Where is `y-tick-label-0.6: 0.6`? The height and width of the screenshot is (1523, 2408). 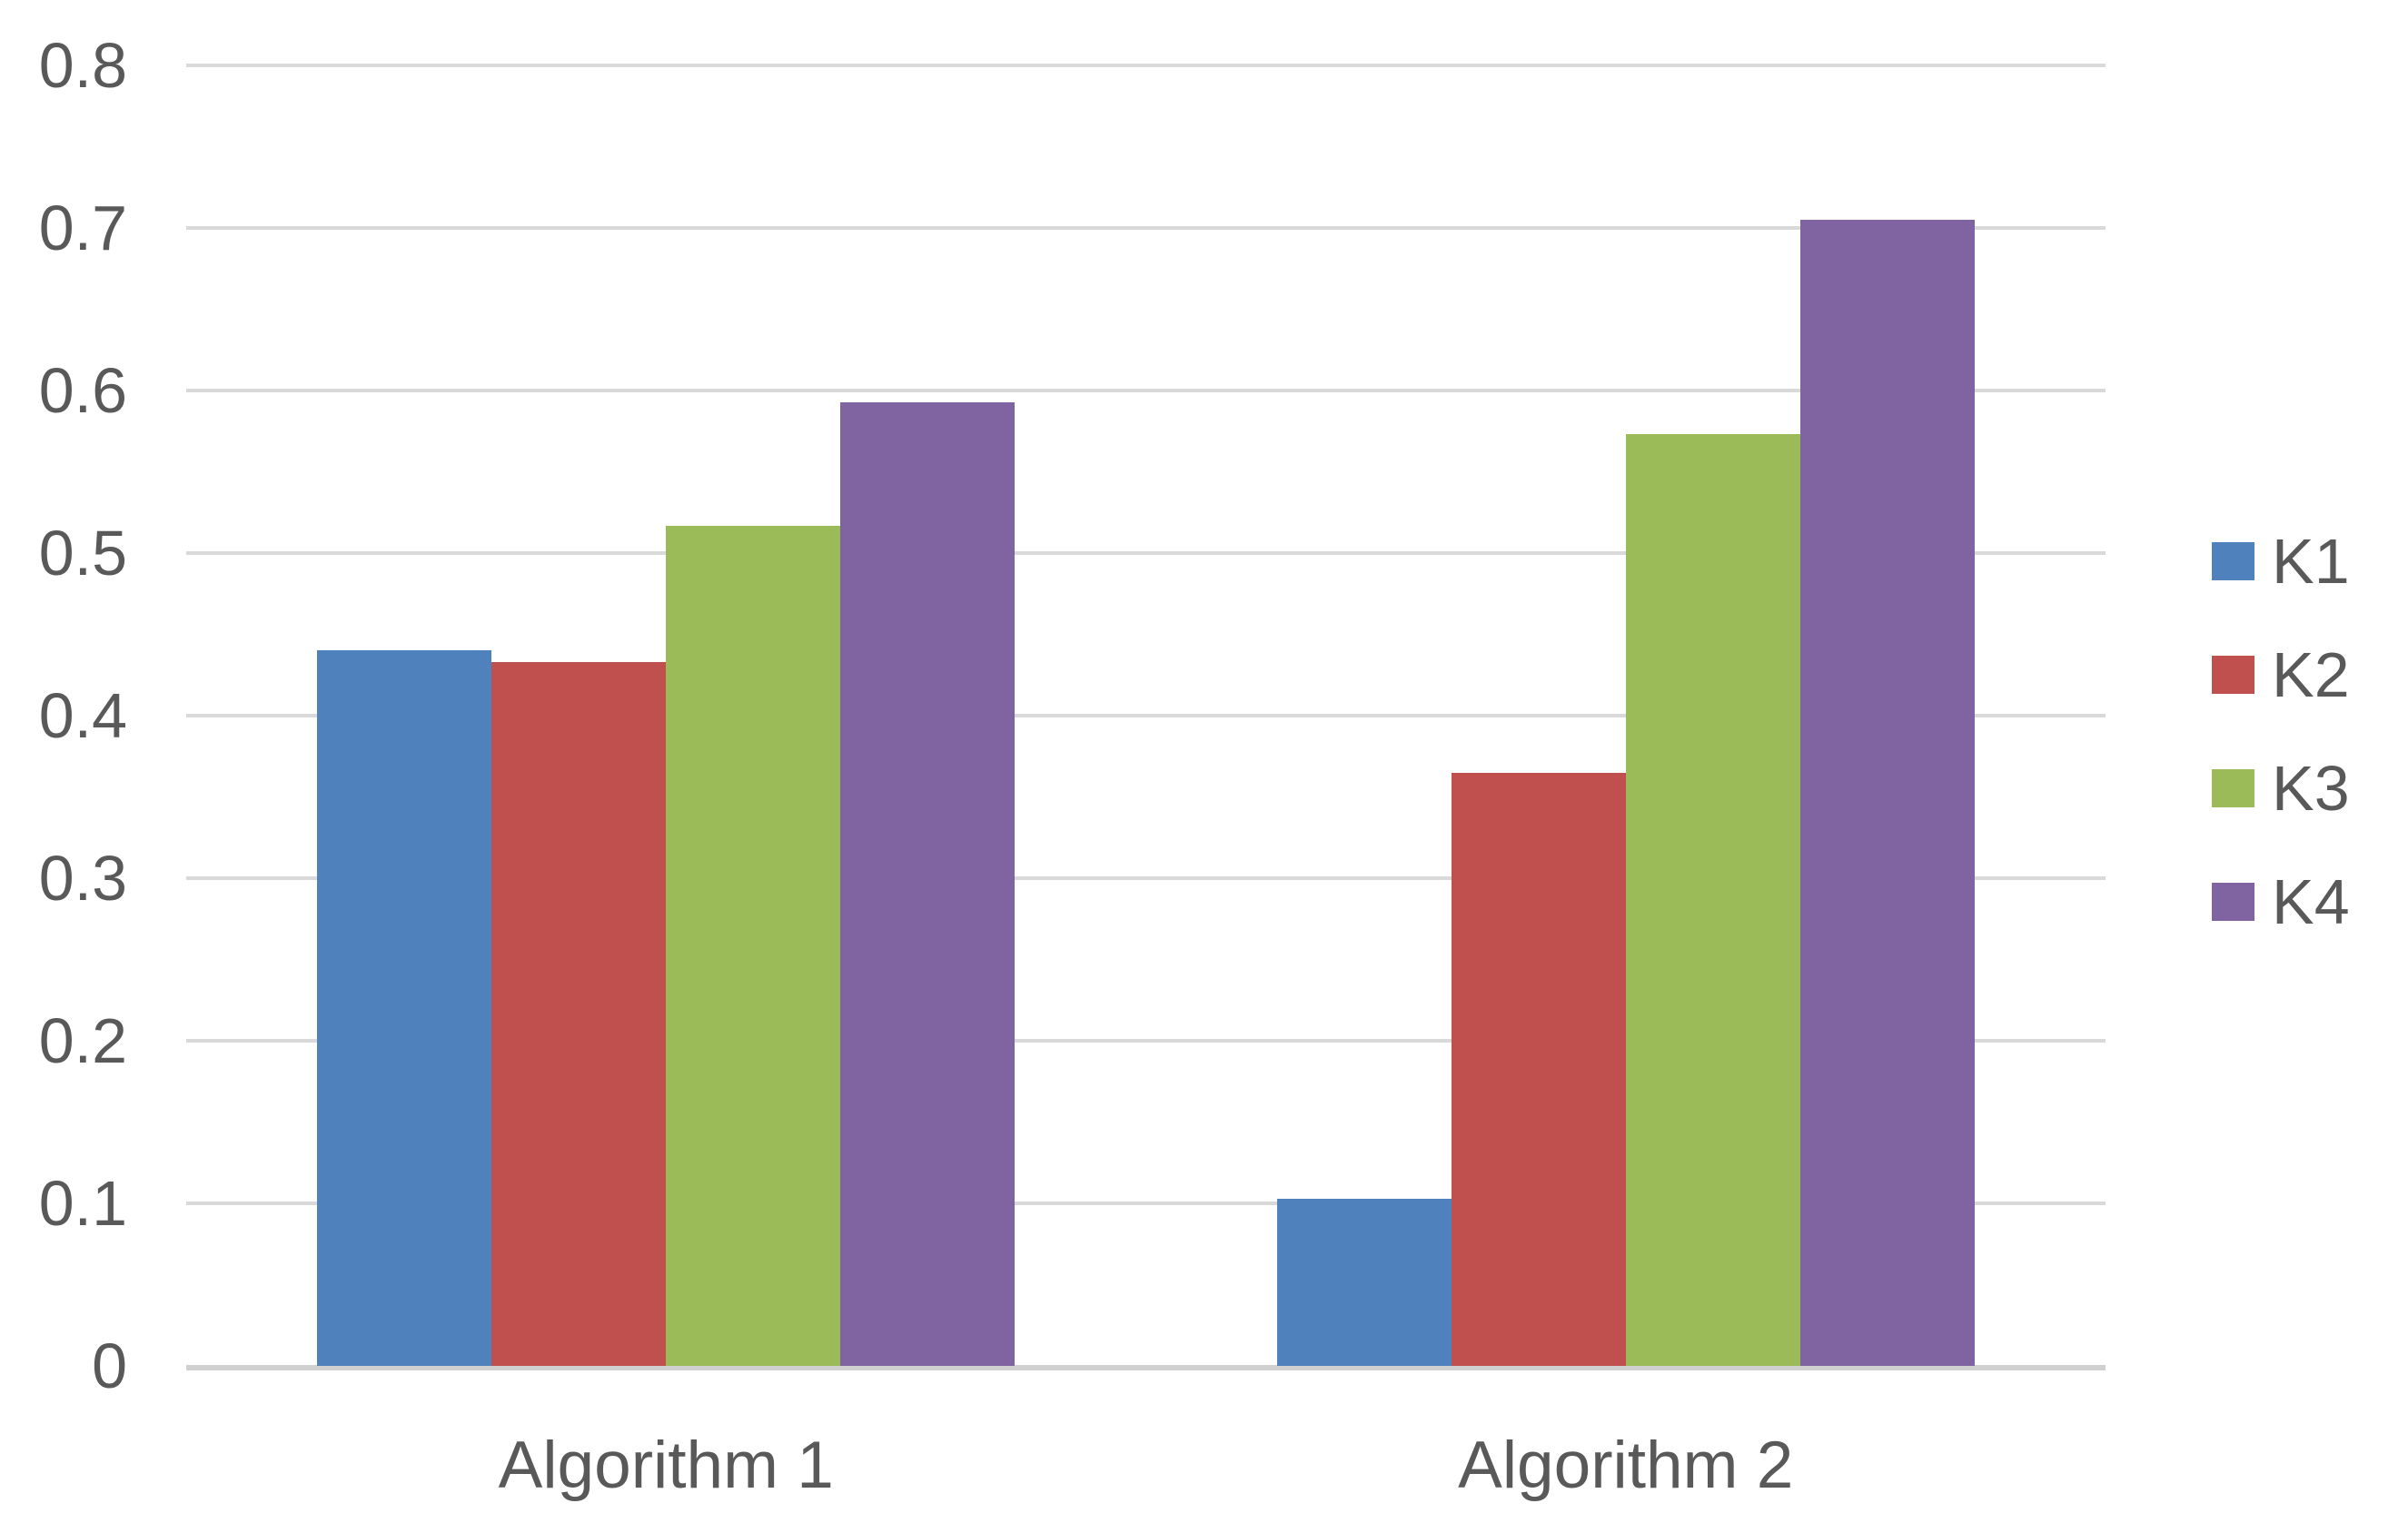
y-tick-label-0.6: 0.6 is located at coordinates (82, 390).